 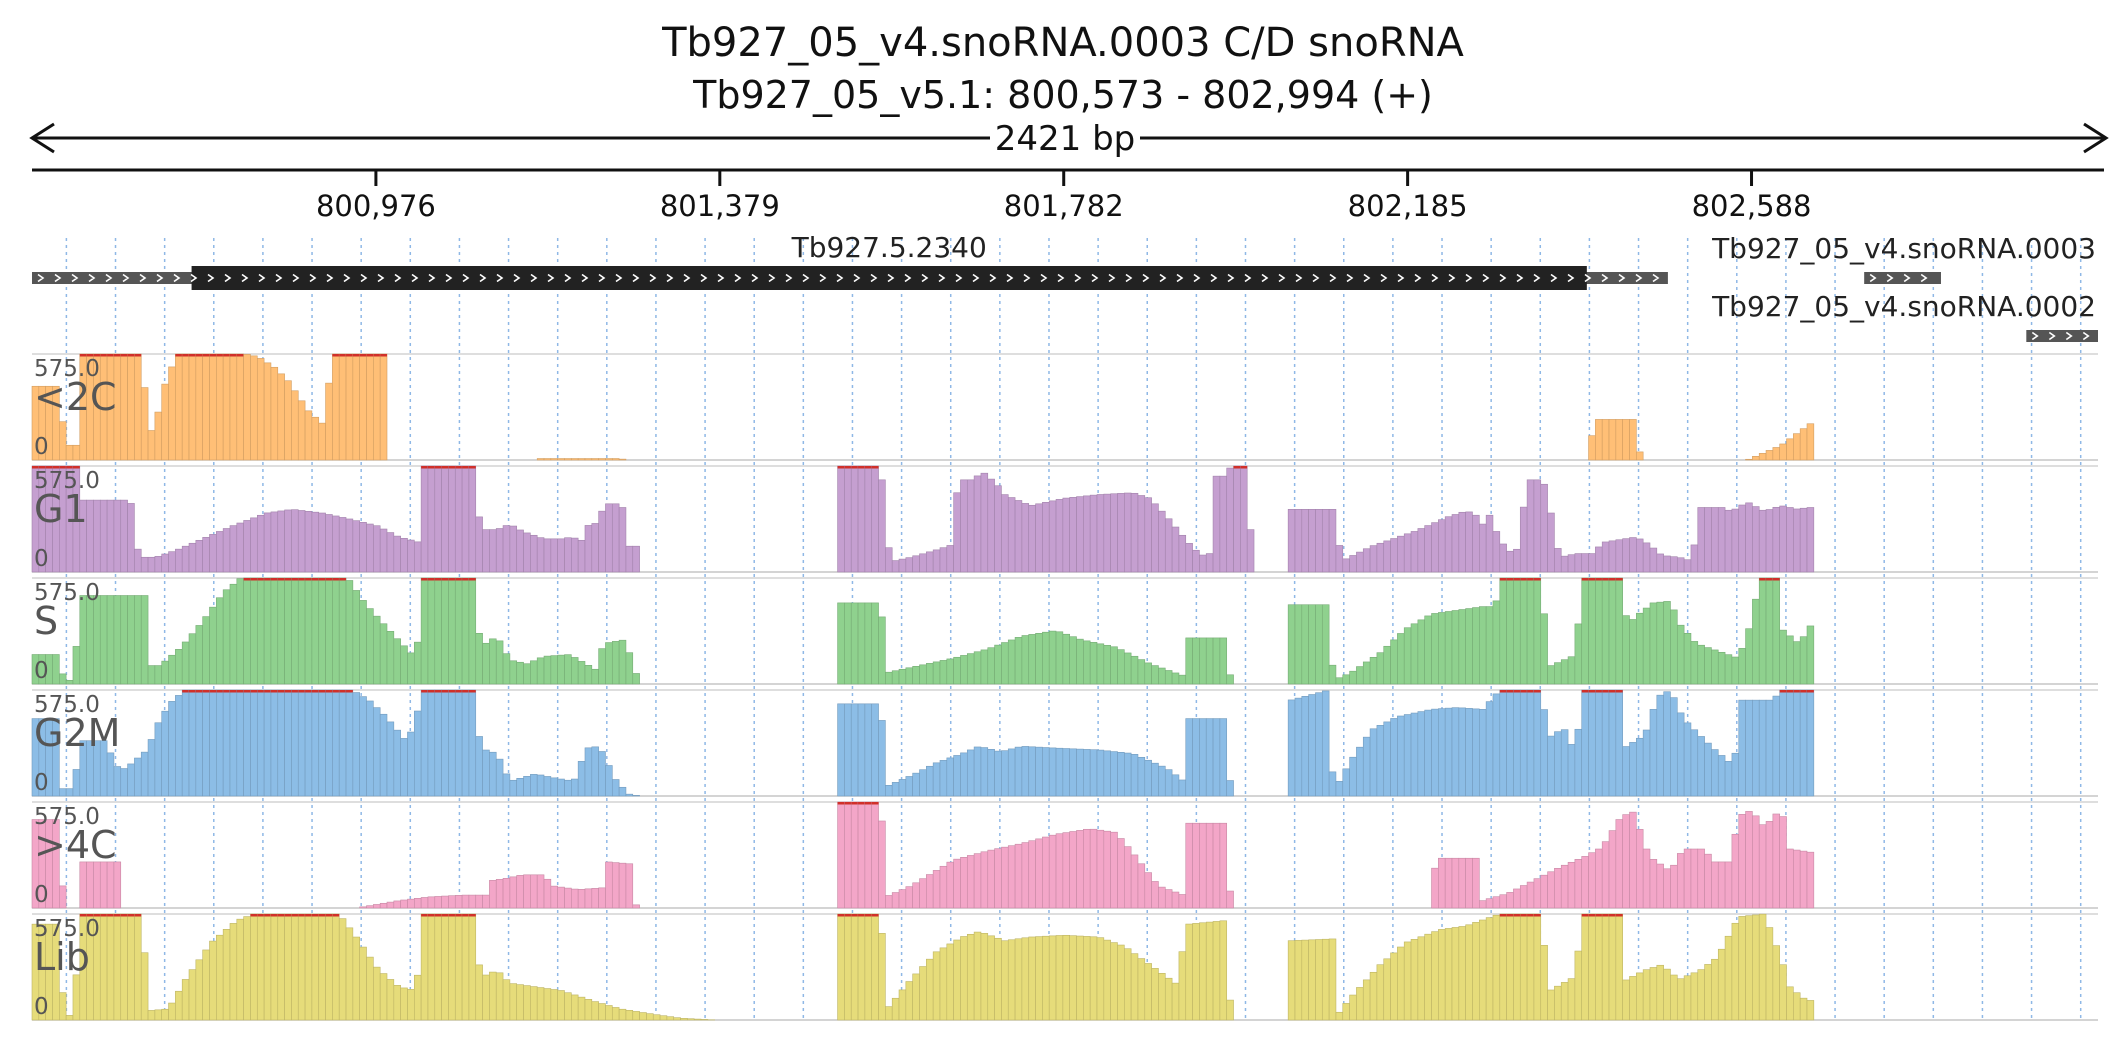 What do you see at coordinates (41, 895) in the screenshot?
I see `track-min-label: 0` at bounding box center [41, 895].